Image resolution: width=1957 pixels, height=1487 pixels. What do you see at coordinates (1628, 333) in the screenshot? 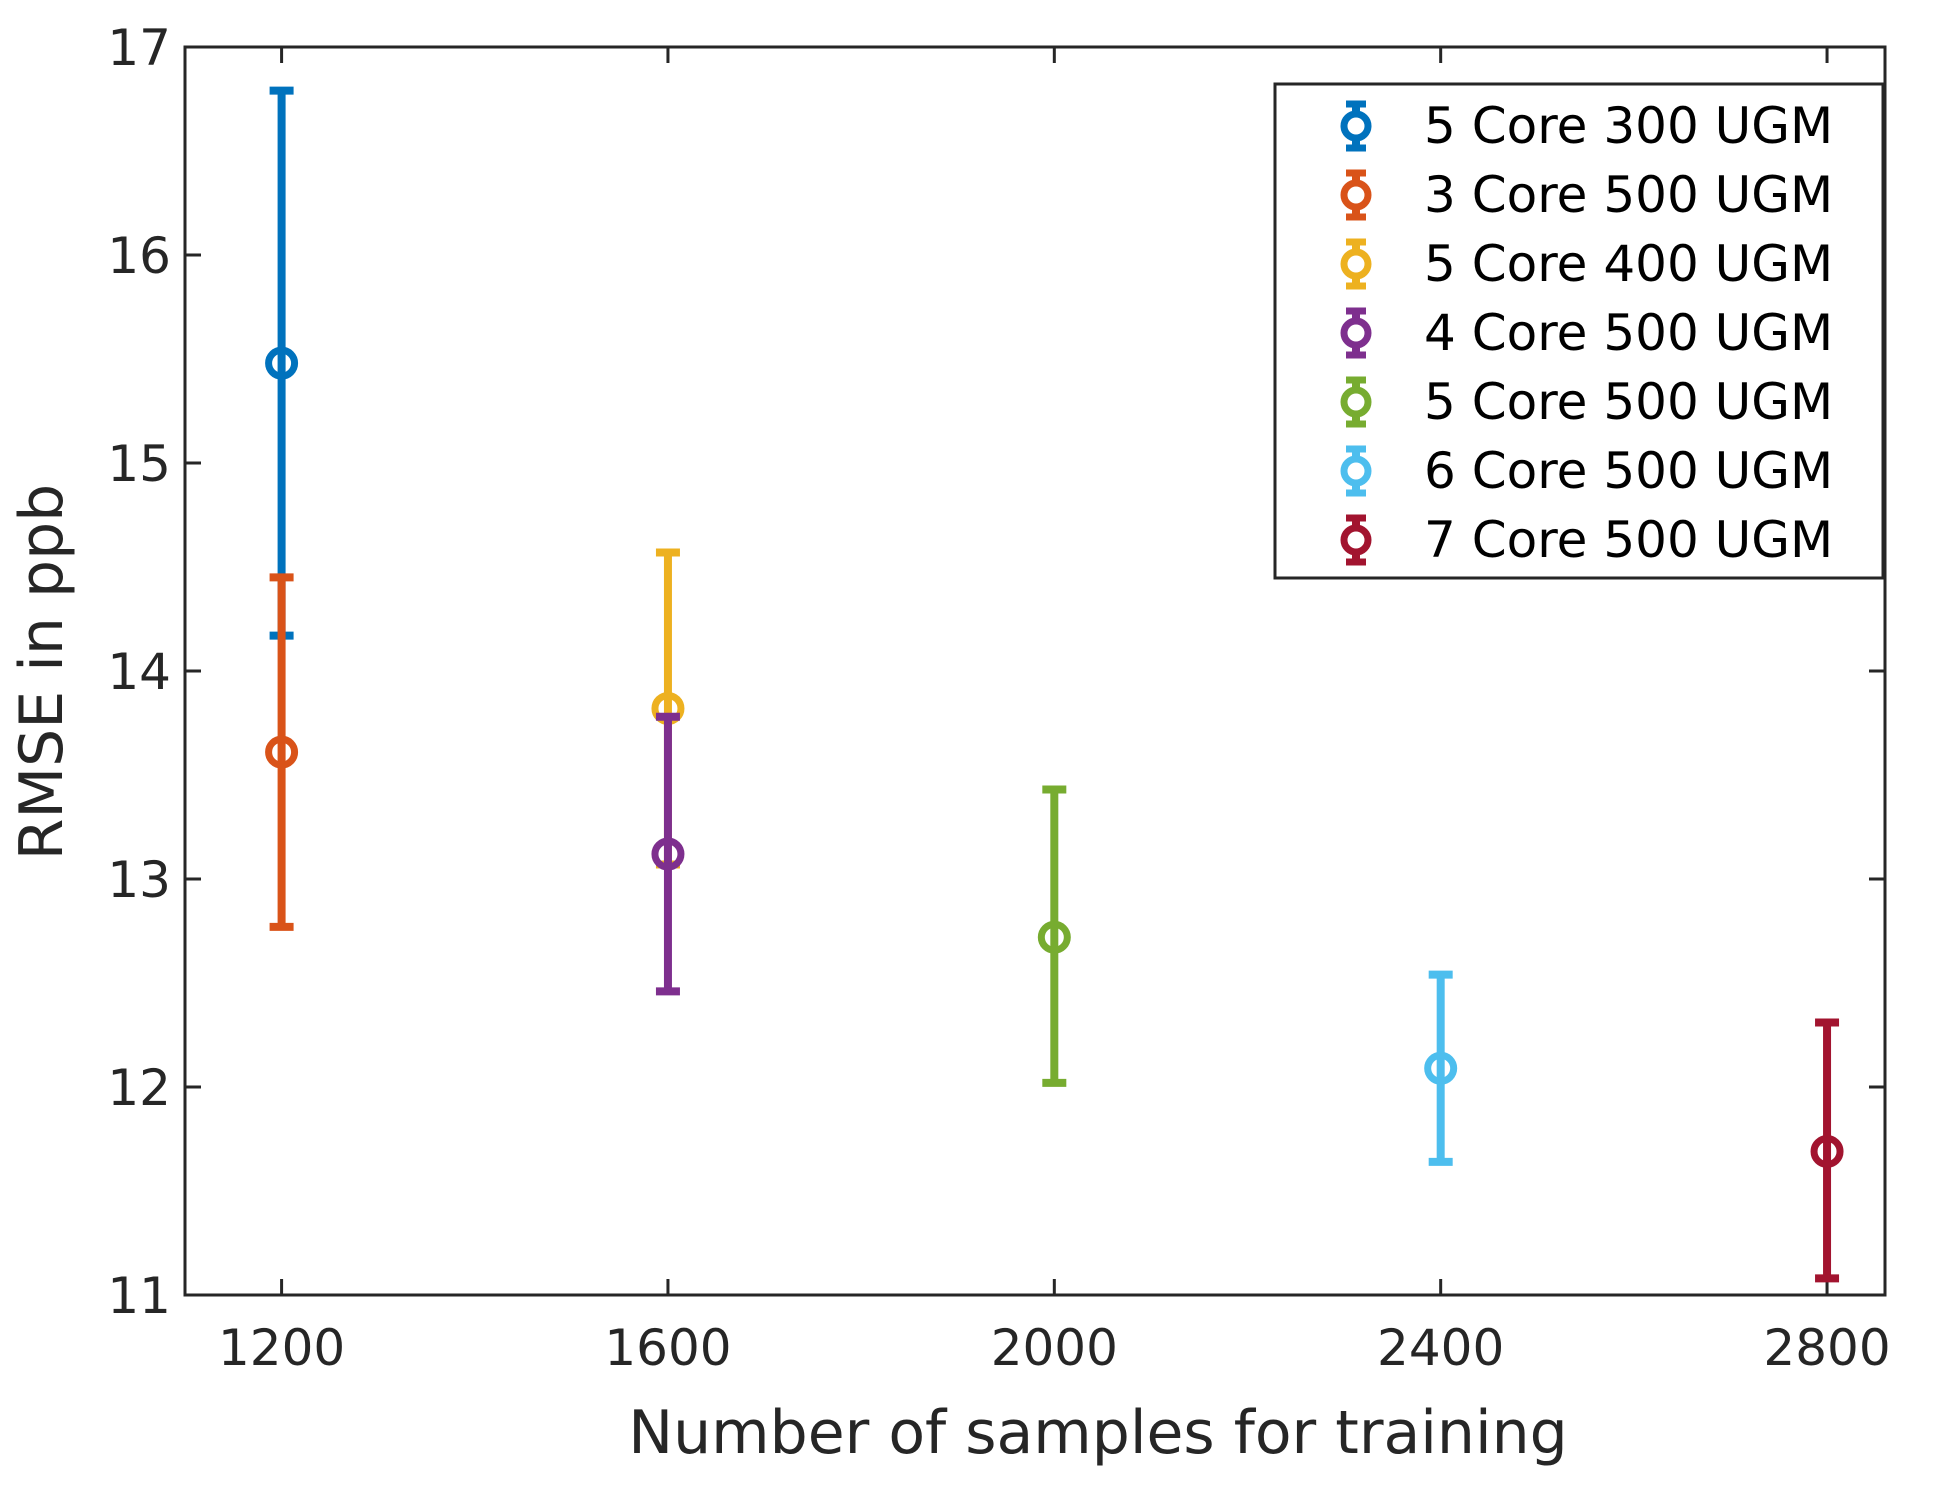
I see `legend-label: 4 Core 500 UGM` at bounding box center [1628, 333].